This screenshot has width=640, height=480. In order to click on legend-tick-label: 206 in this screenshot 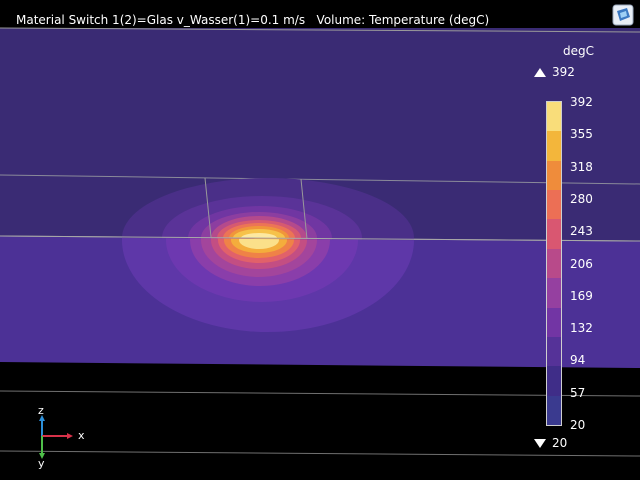, I will do `click(581, 263)`.